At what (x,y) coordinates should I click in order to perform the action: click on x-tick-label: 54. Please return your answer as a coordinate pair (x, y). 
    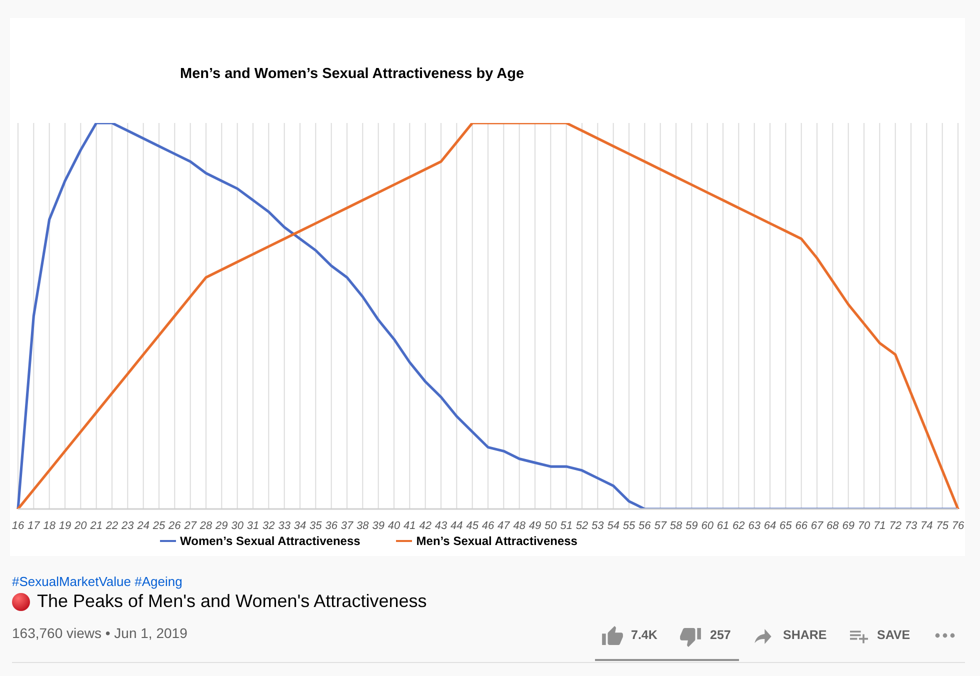
    Looking at the image, I should click on (613, 526).